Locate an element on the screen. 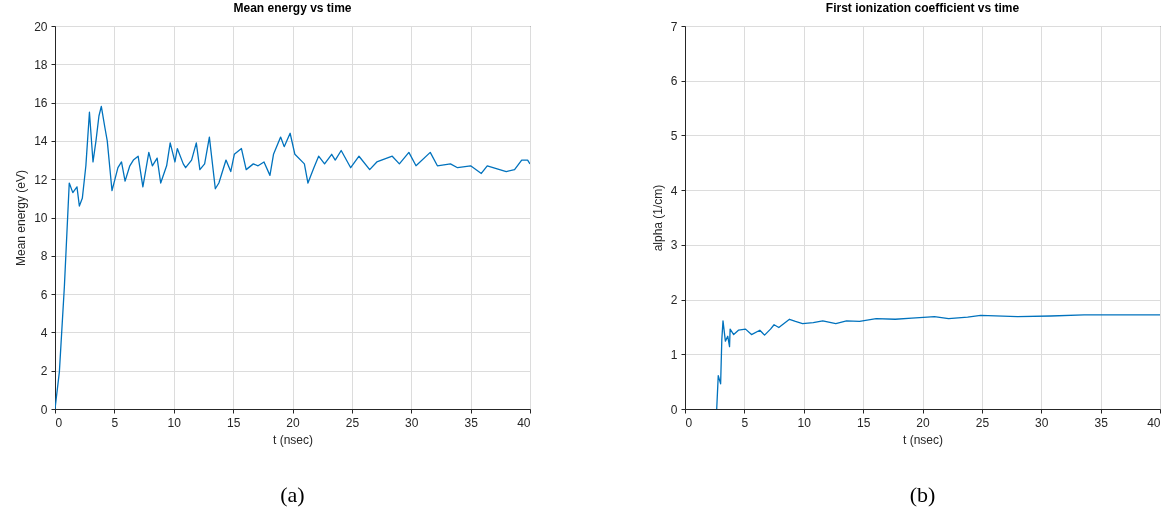 Image resolution: width=1172 pixels, height=522 pixels. y-axis-title: alpha (1/cm) is located at coordinates (657, 218).